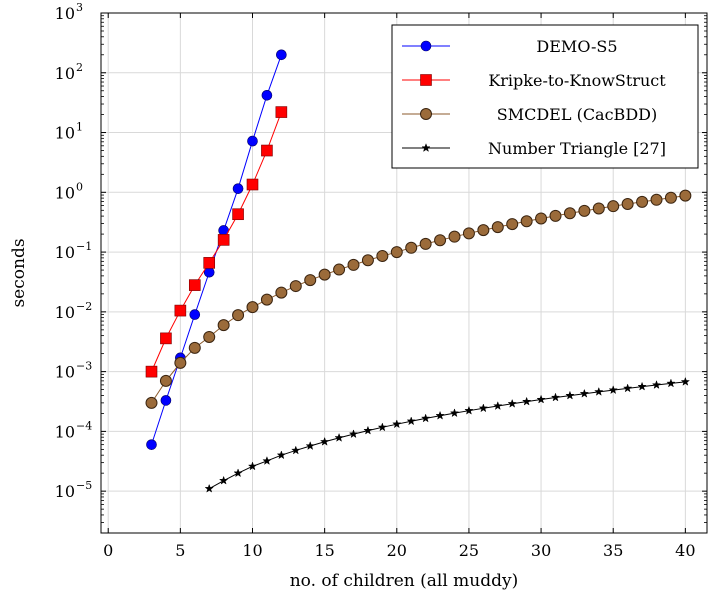  I want to click on y-tick-exponent: 0, so click(79, 186).